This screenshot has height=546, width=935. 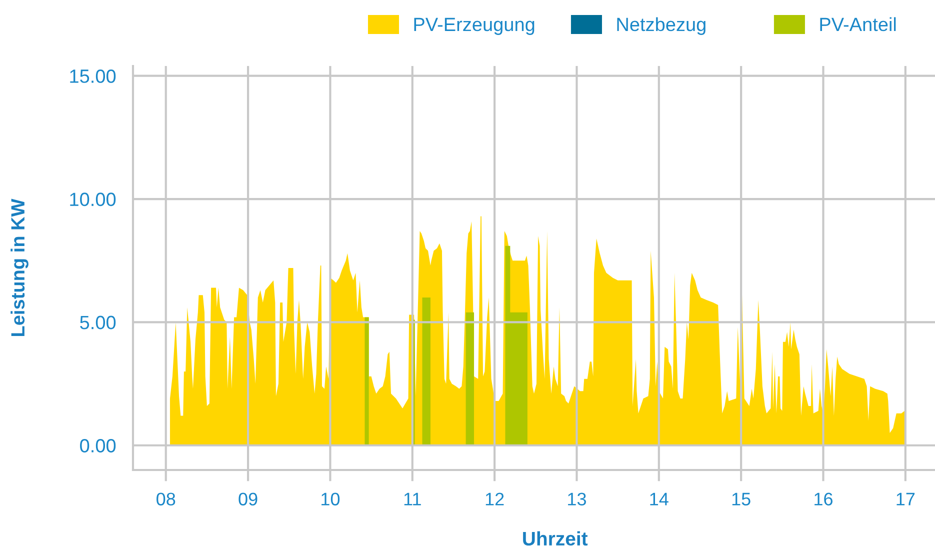 What do you see at coordinates (555, 538) in the screenshot?
I see `x-axis-title: Uhrzeit` at bounding box center [555, 538].